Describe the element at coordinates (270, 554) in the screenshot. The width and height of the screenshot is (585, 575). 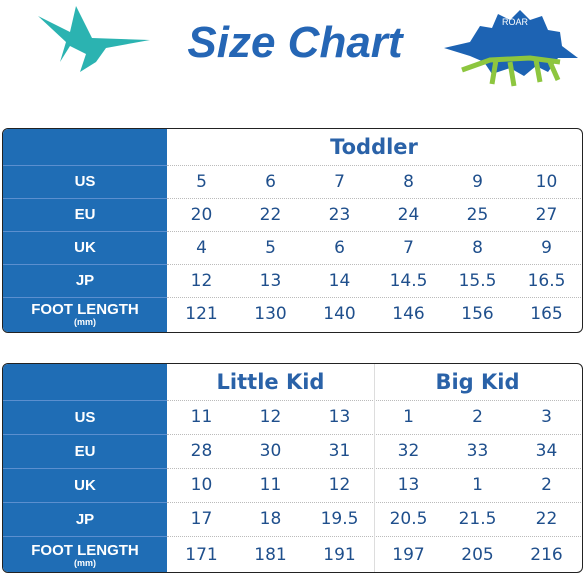
I see `size-cell: 181` at that location.